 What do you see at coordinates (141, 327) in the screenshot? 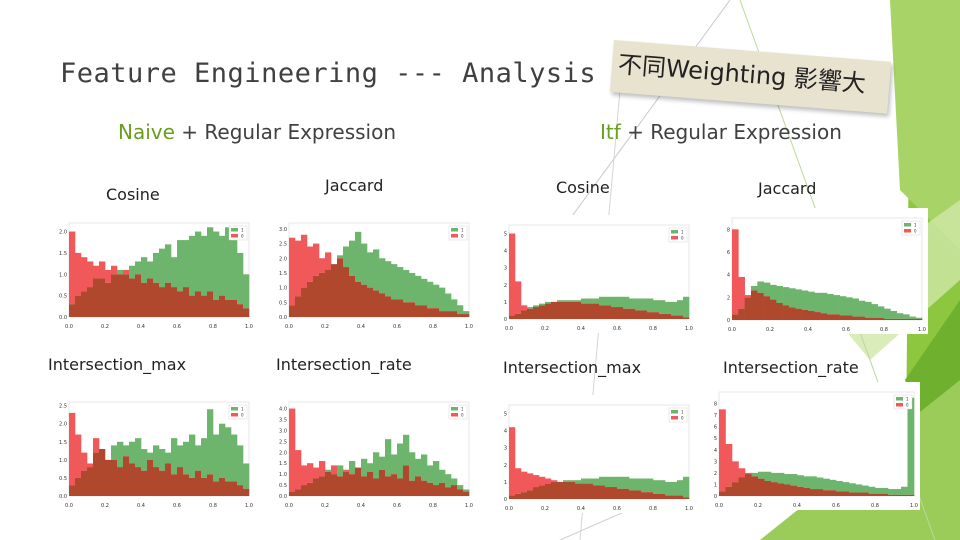
I see `x-tick-label: 0.4` at bounding box center [141, 327].